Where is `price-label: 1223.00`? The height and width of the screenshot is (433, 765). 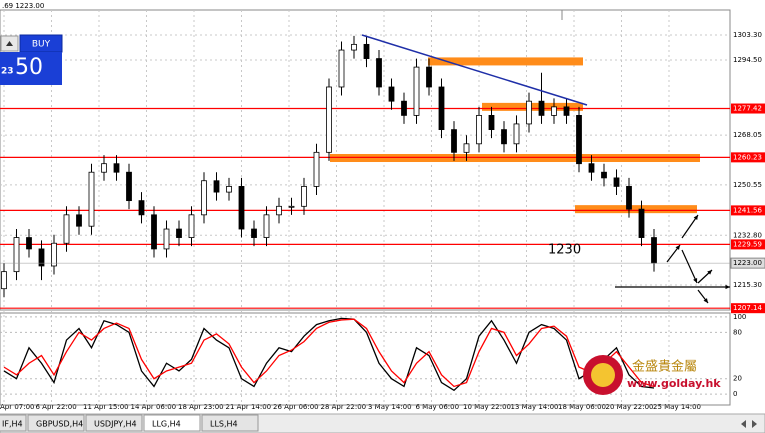 price-label: 1223.00 is located at coordinates (747, 263).